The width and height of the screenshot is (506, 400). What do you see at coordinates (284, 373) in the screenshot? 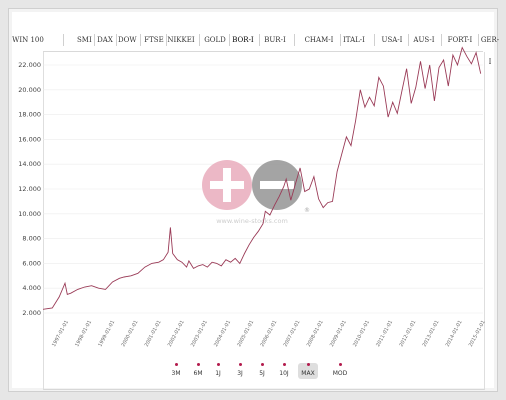
I see `range-button-label: 10J` at bounding box center [284, 373].